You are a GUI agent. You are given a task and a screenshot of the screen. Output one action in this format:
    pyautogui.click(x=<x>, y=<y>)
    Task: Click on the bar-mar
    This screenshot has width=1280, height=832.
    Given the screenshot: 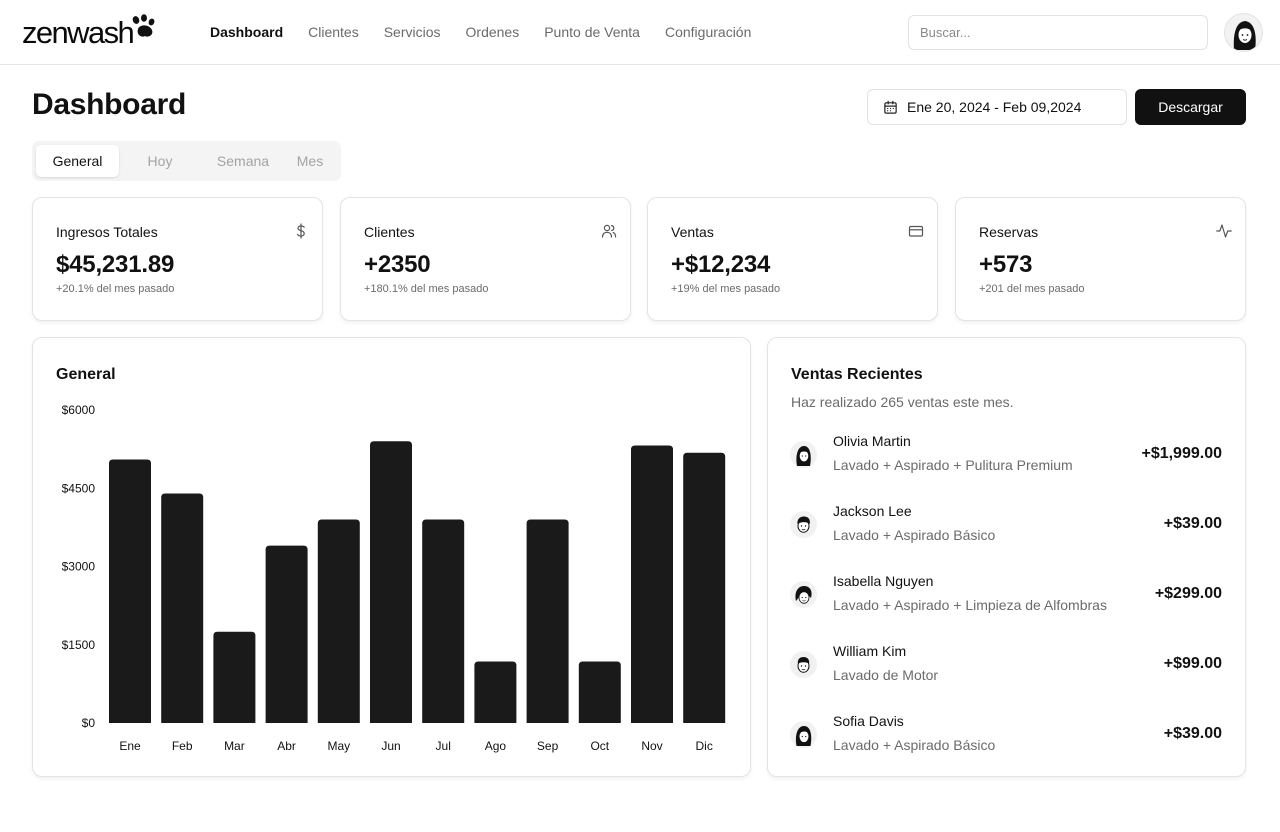 What is the action you would take?
    pyautogui.click(x=234, y=677)
    